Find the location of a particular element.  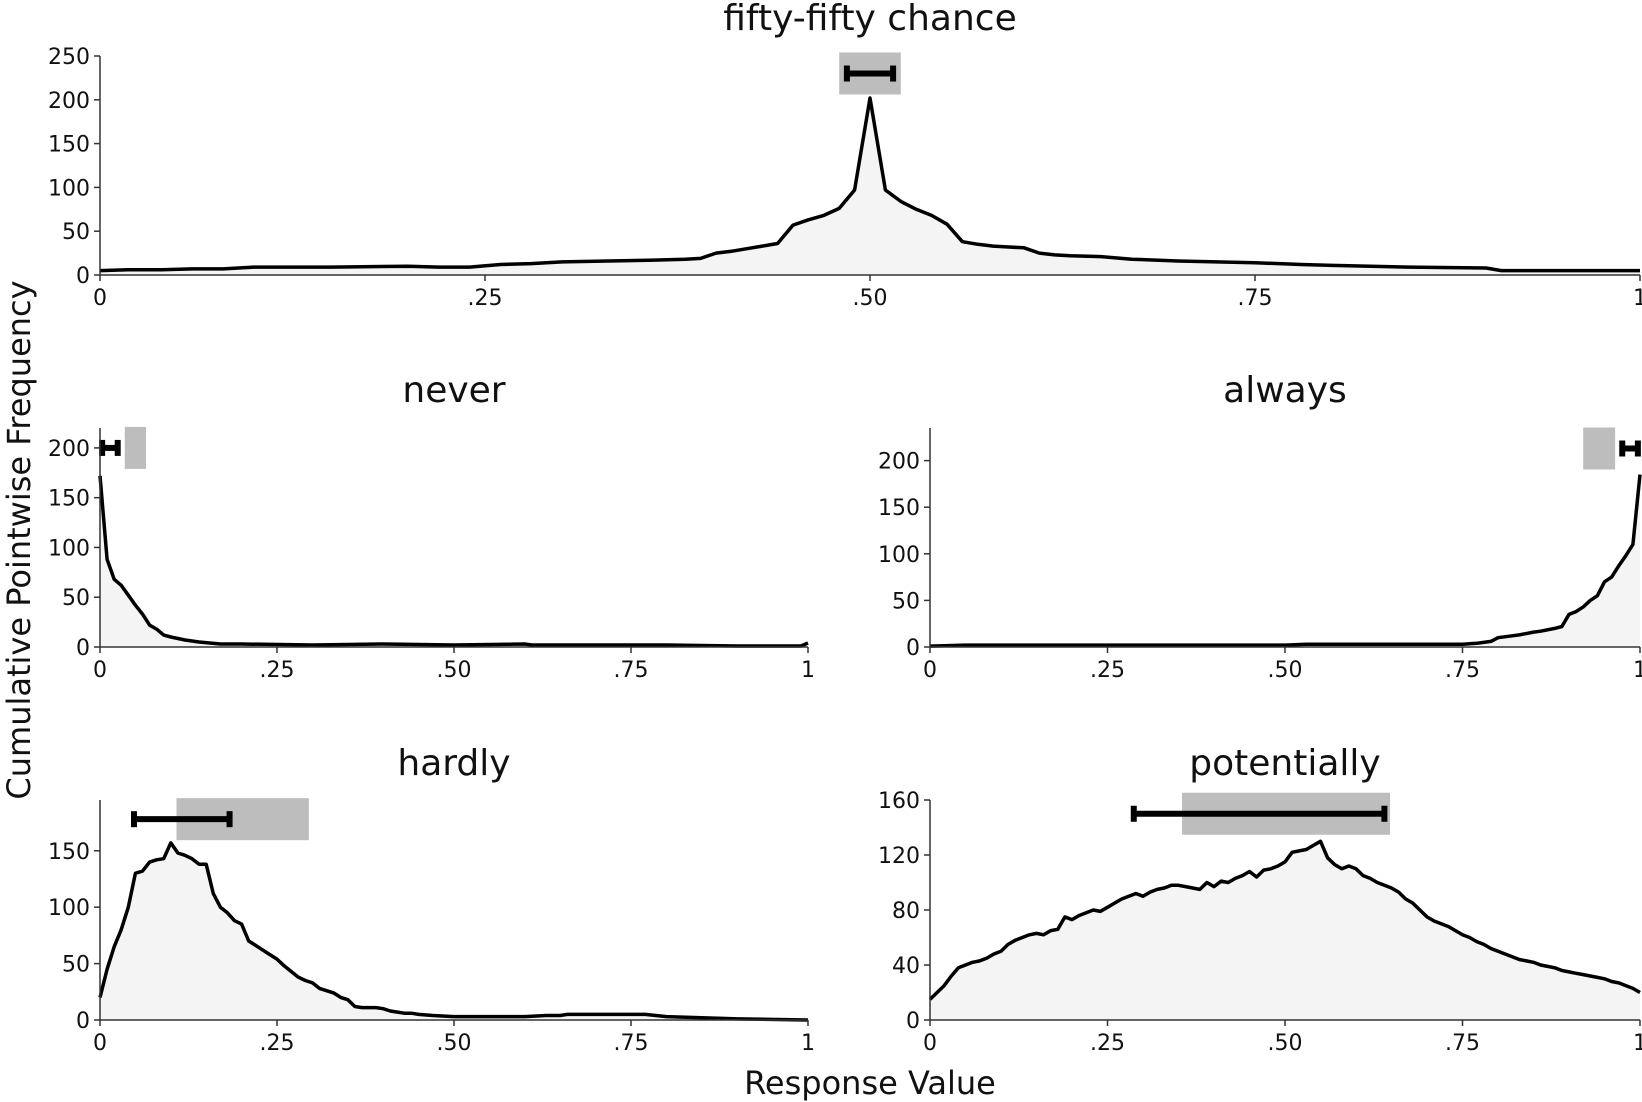

chart-panel: always 0 50 100 150 200 0 .25 .50 .75 1 is located at coordinates (1260, 526).